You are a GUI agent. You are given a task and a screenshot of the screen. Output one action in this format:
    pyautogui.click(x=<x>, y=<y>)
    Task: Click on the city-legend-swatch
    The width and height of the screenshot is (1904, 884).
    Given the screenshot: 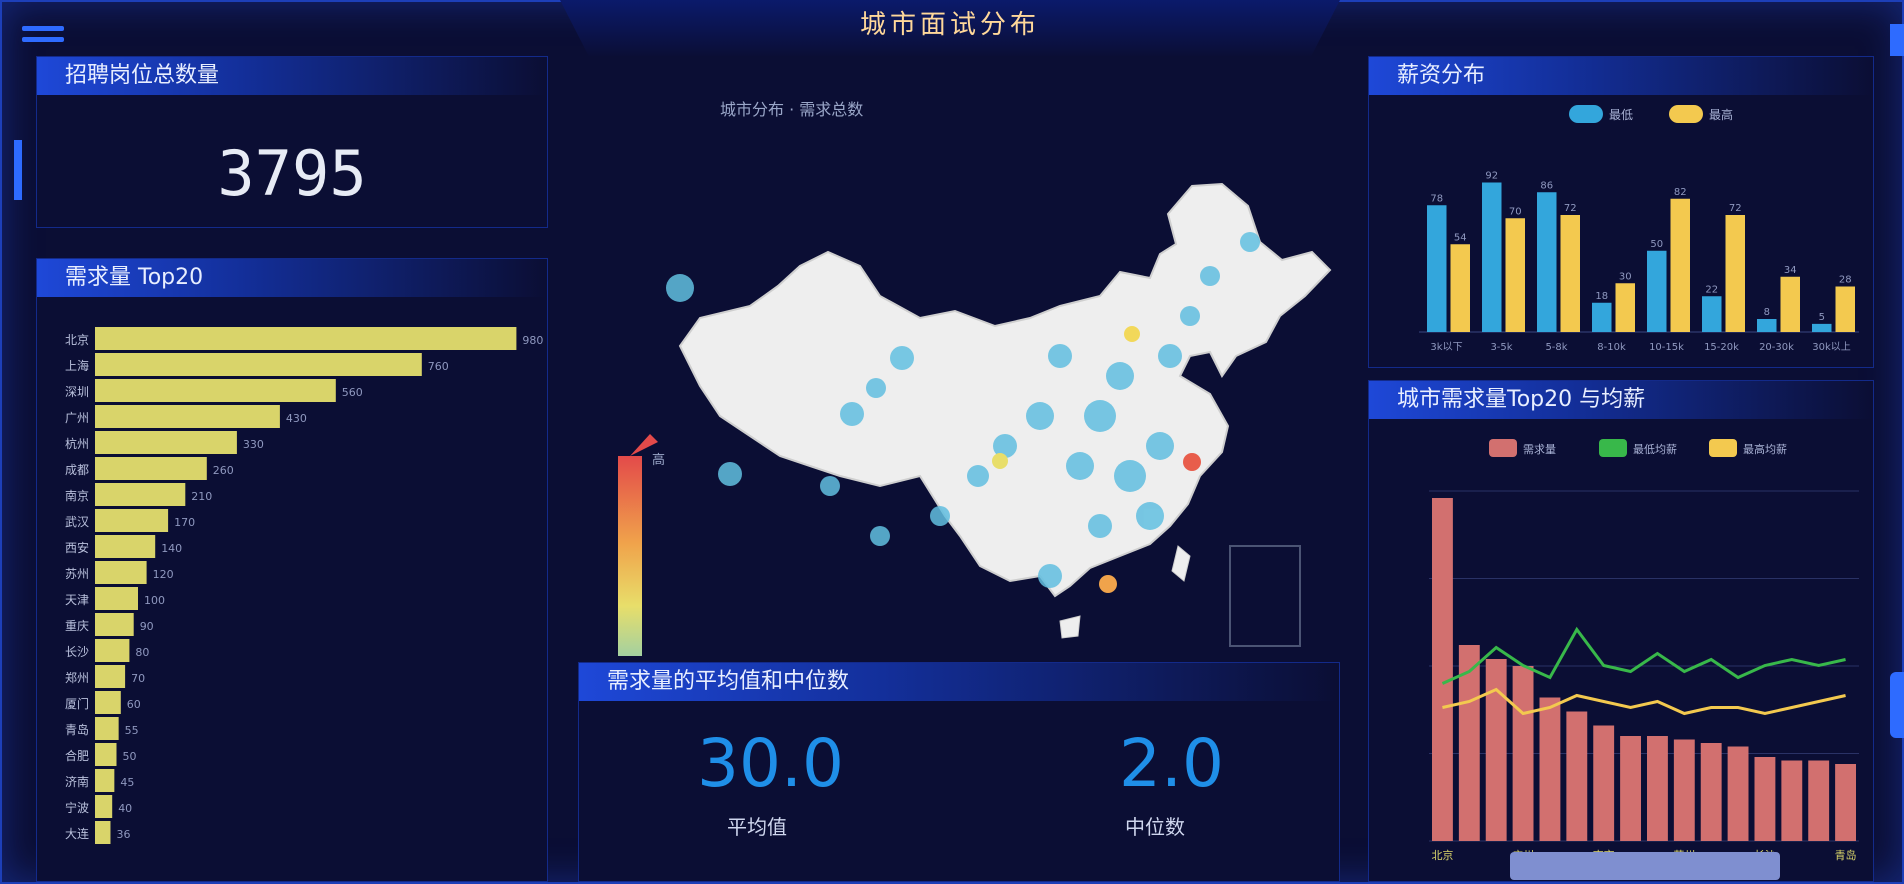 What is the action you would take?
    pyautogui.click(x=1723, y=448)
    